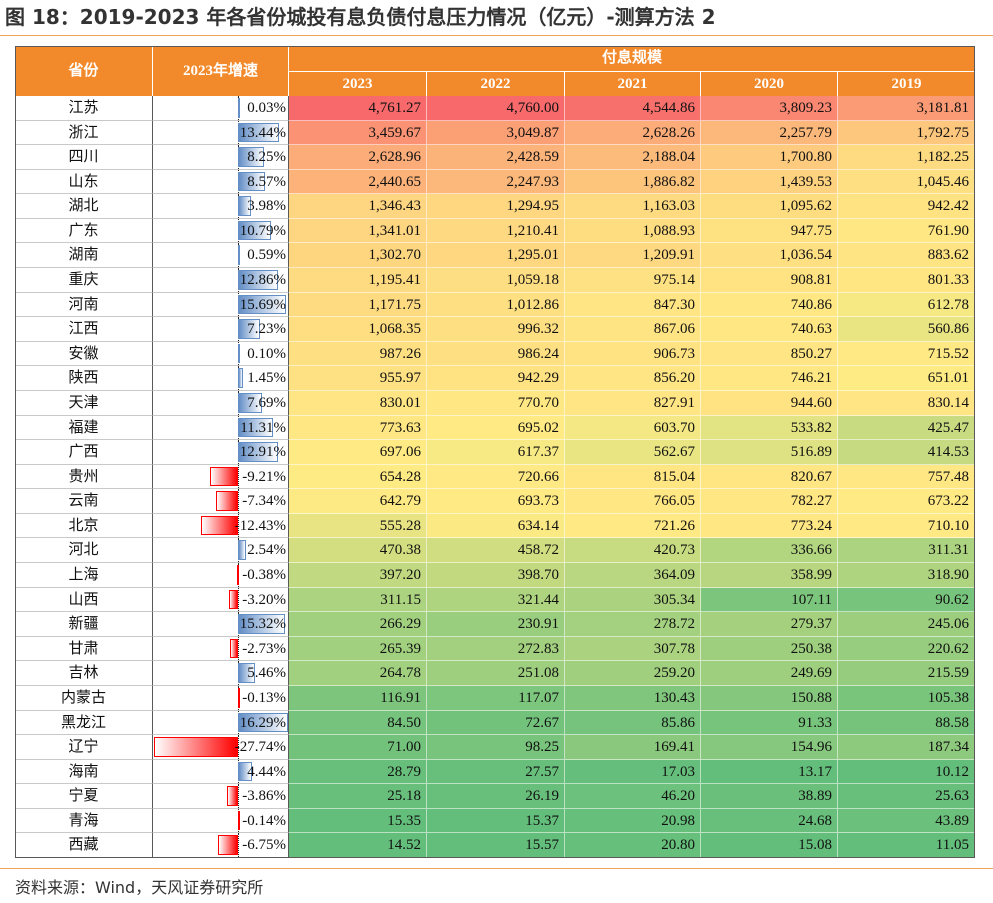 The width and height of the screenshot is (993, 903). I want to click on table-row: 贵州 -9.21% 654.28 720.66 815.04 820.67 757.48, so click(495, 477).